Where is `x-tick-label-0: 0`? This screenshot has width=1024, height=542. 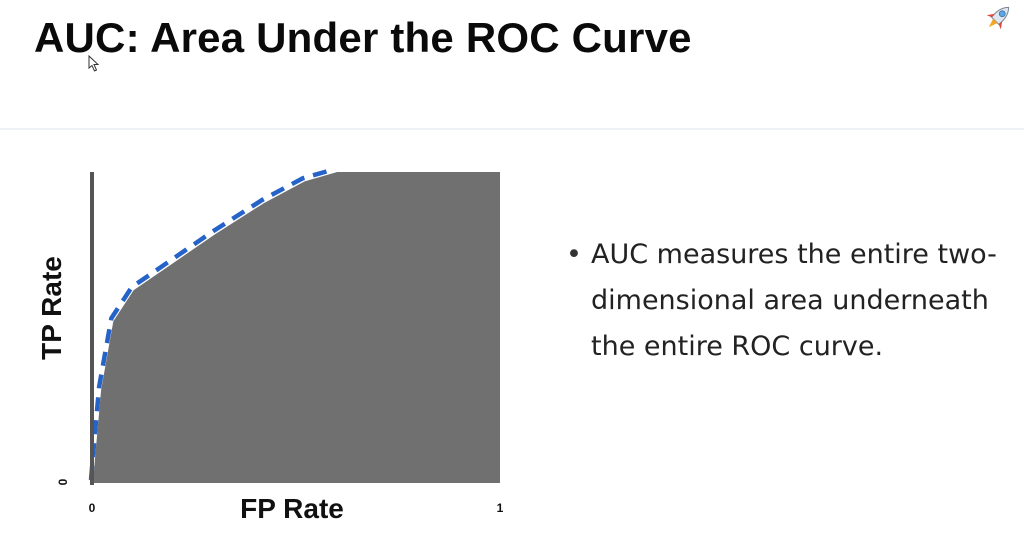 x-tick-label-0: 0 is located at coordinates (92, 508).